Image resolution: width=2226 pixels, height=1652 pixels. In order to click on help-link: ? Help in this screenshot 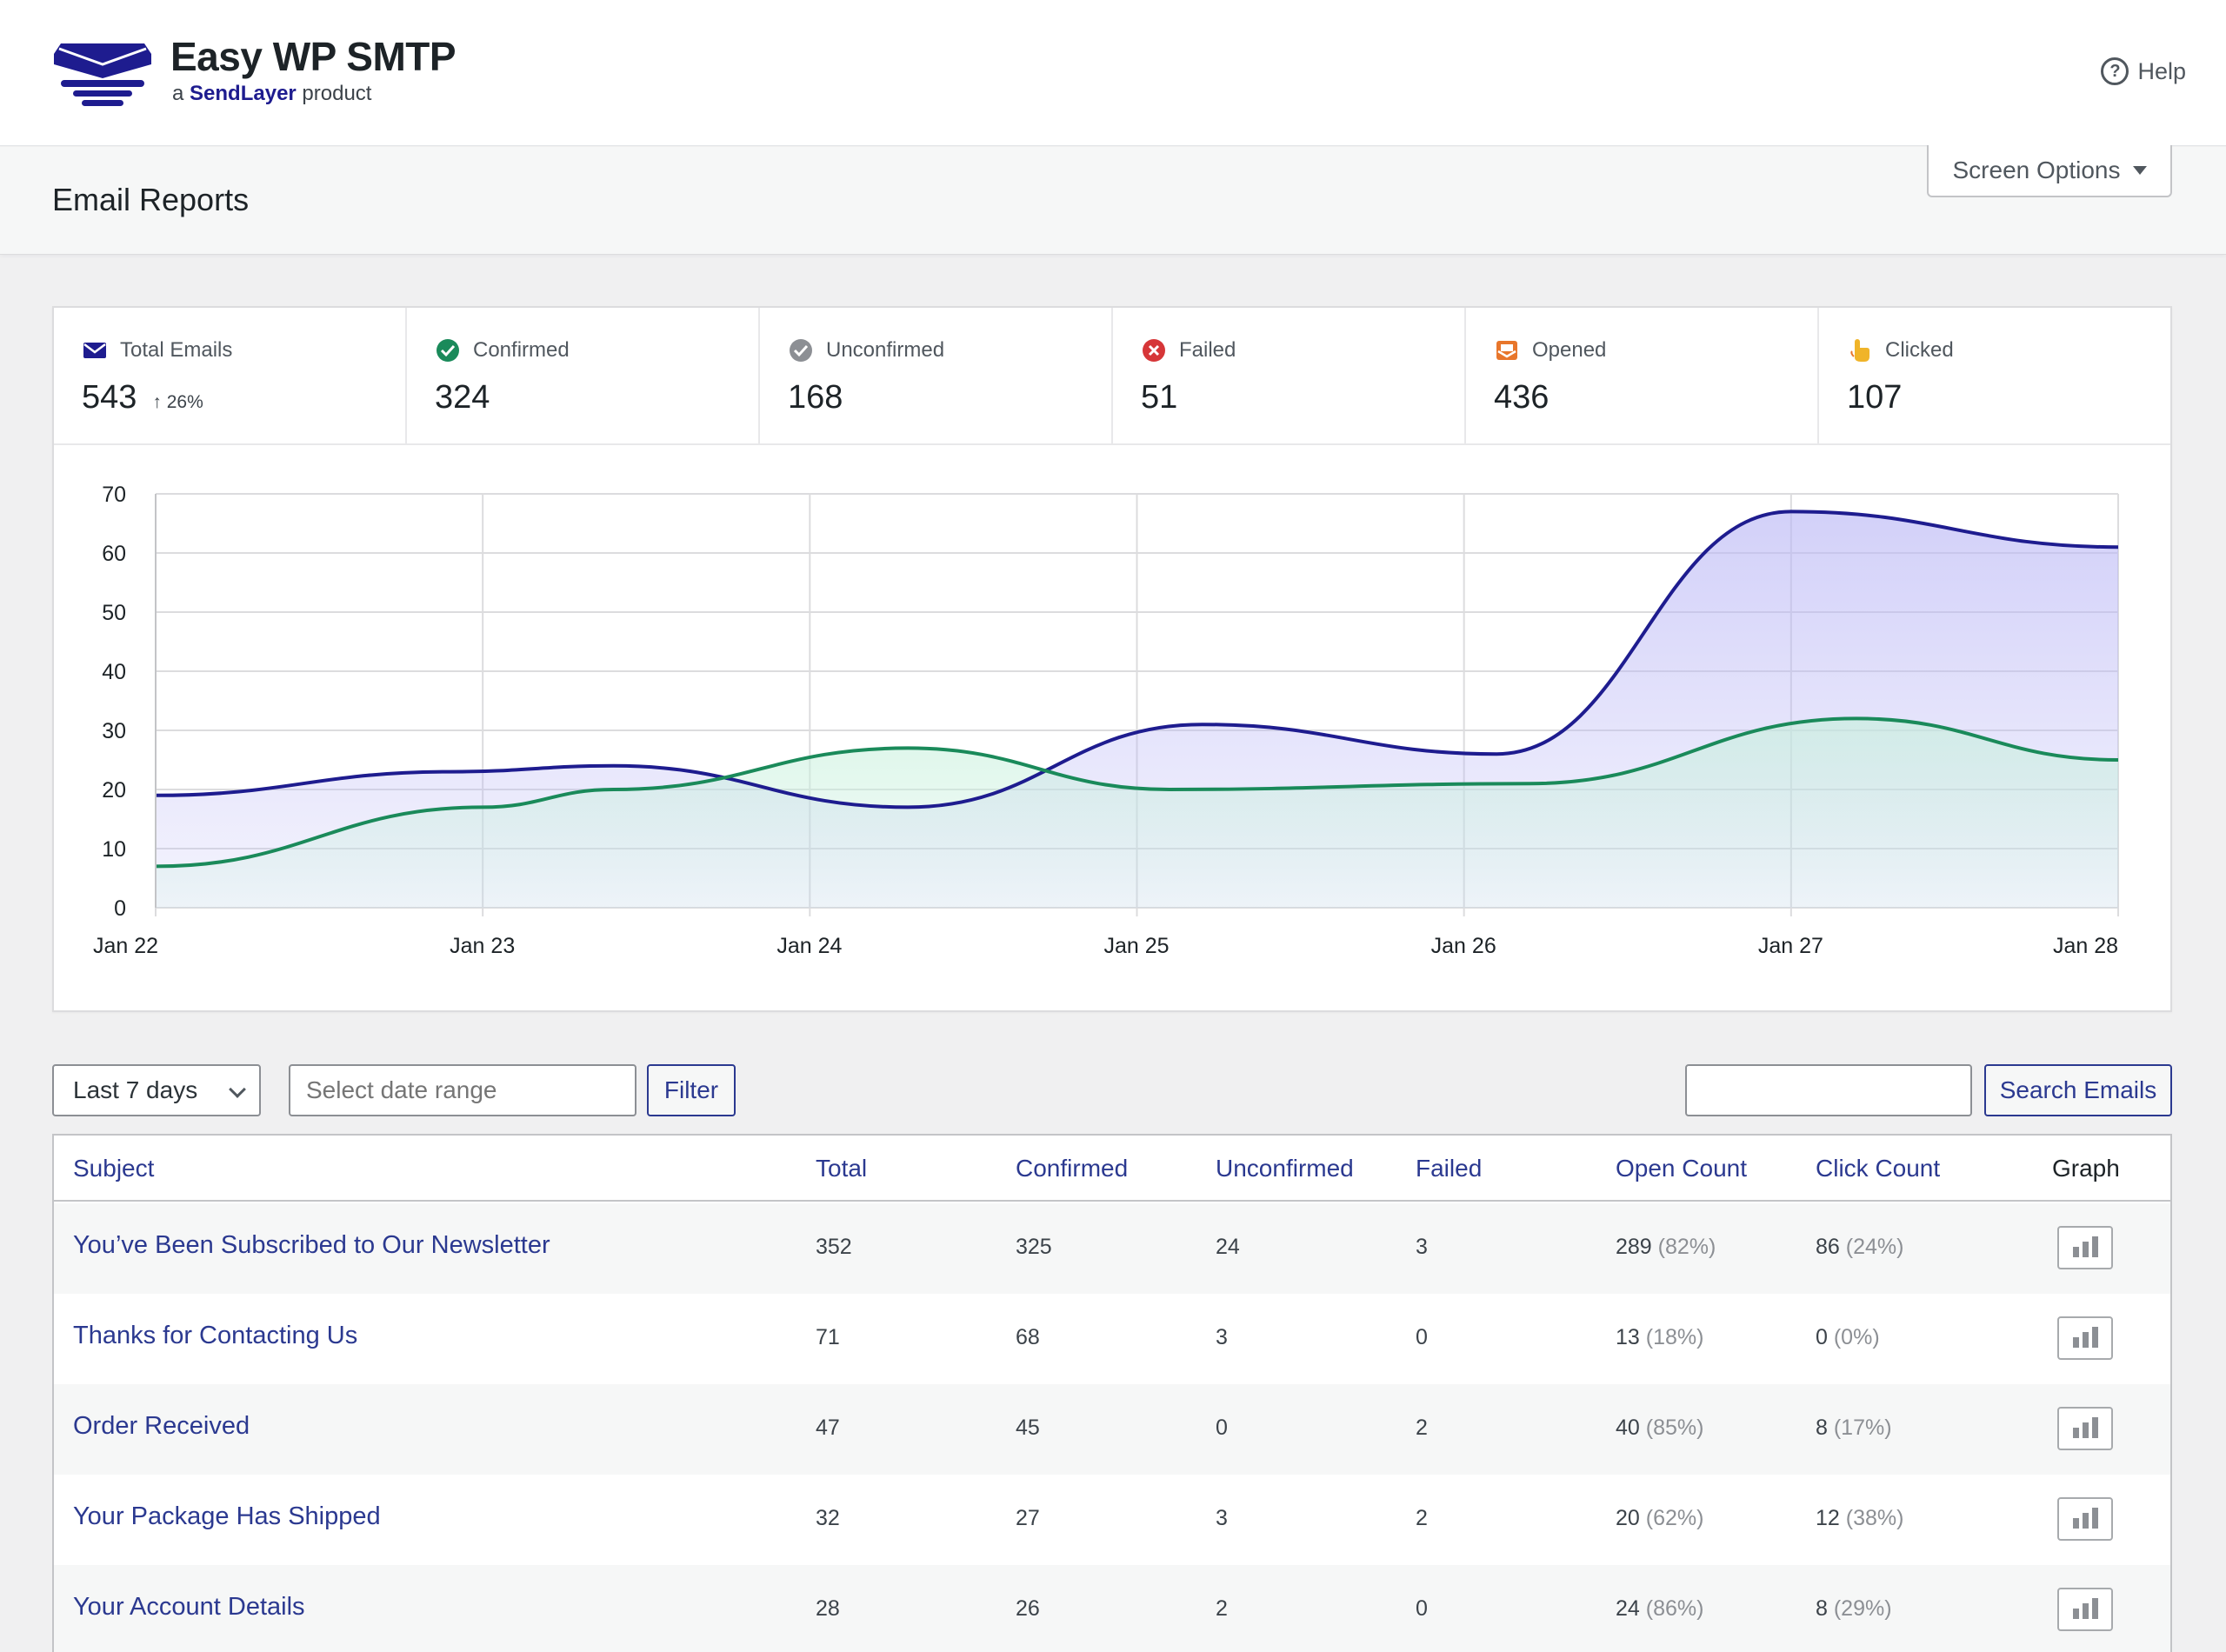, I will do `click(2143, 71)`.